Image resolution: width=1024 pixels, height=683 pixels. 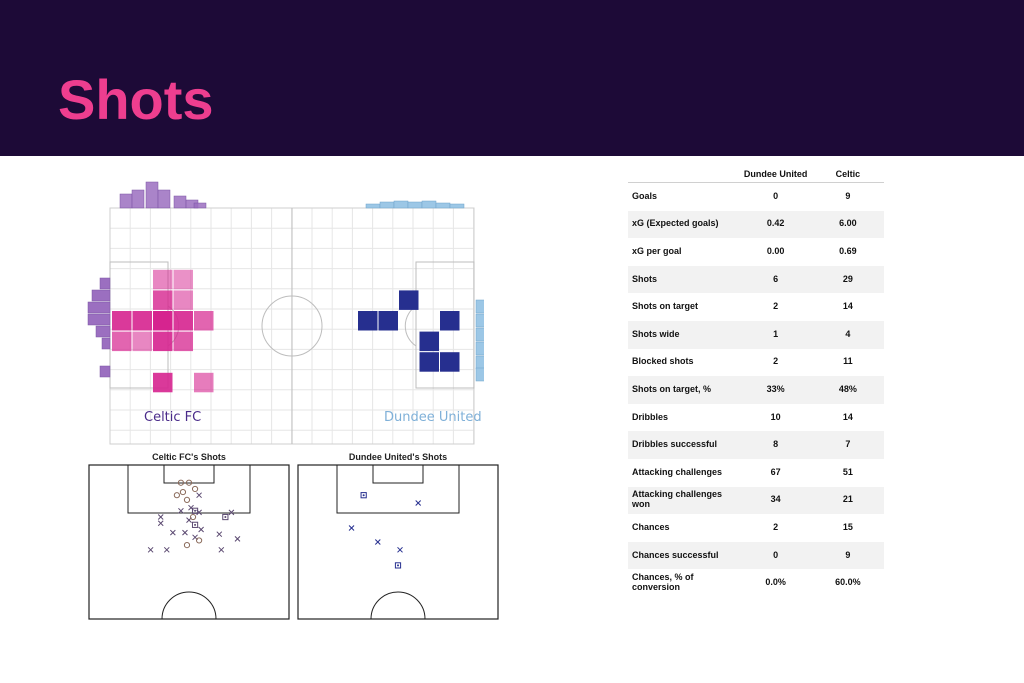 I want to click on dundee-value: 1, so click(x=775, y=334).